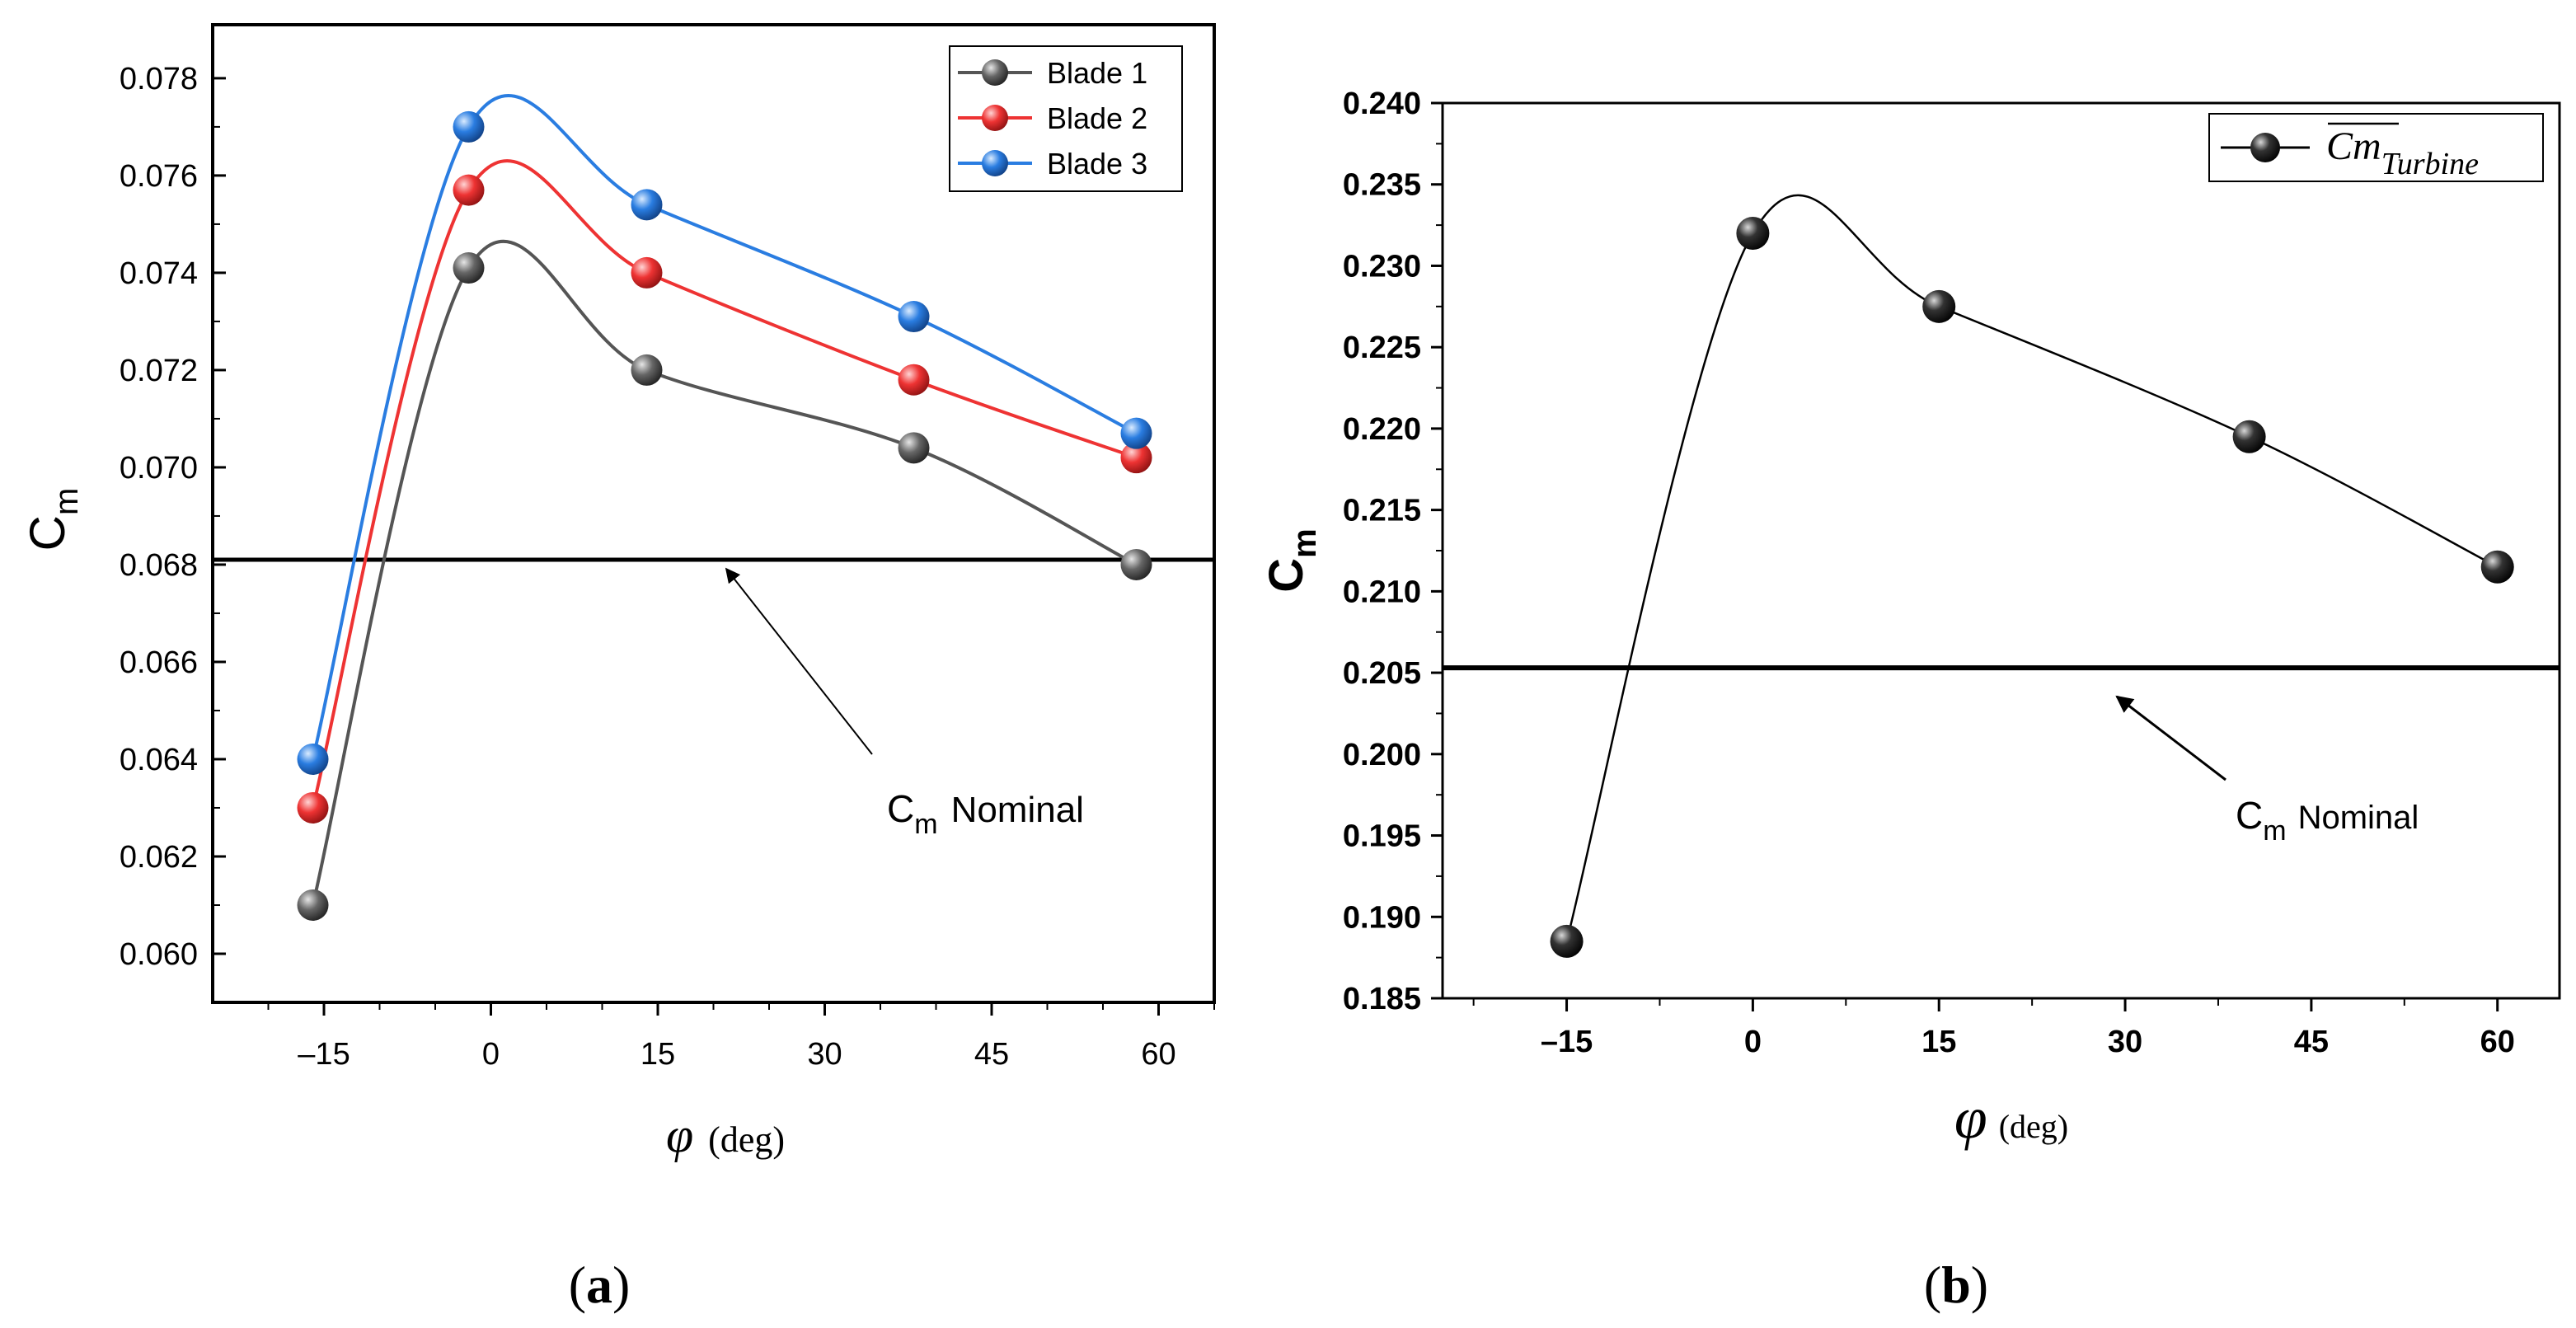  Describe the element at coordinates (1097, 164) in the screenshot. I see `legend-label-3: Blade 3` at that location.